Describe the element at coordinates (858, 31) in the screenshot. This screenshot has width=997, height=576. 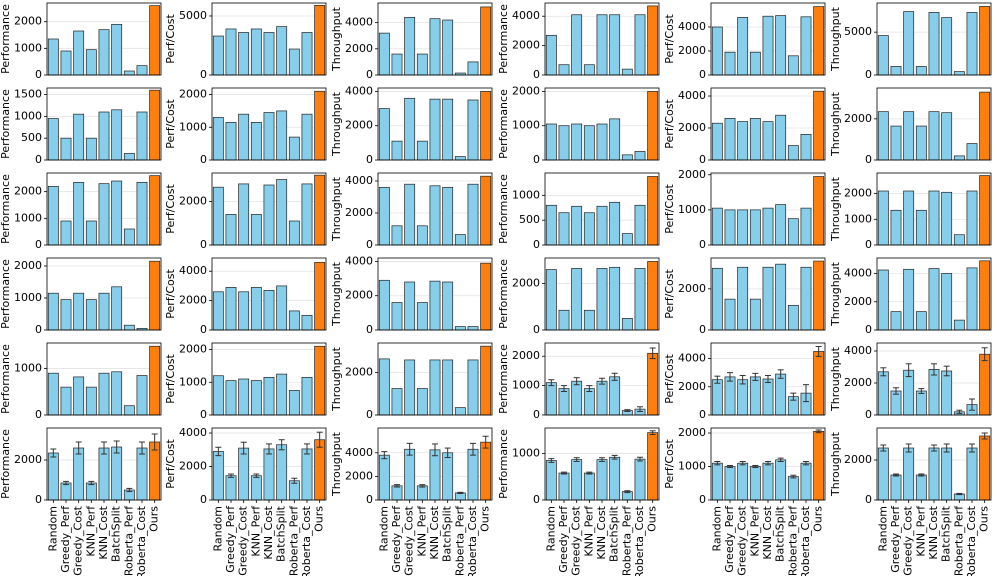
I see `y-tick-label: 5000` at that location.